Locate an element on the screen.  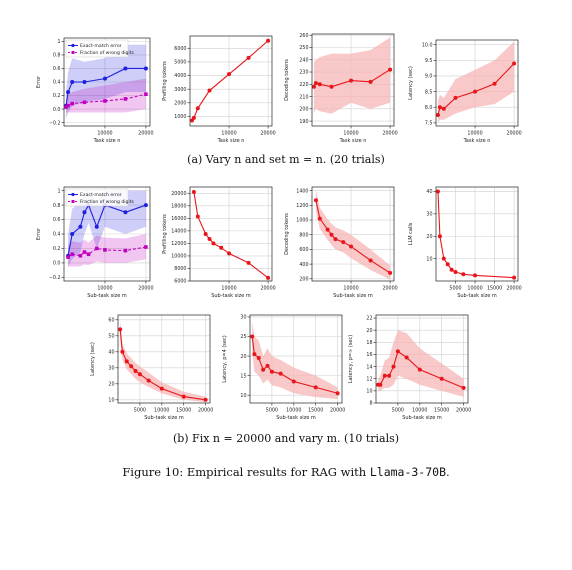
y-axis-label: Error is located at coordinates (39, 233).